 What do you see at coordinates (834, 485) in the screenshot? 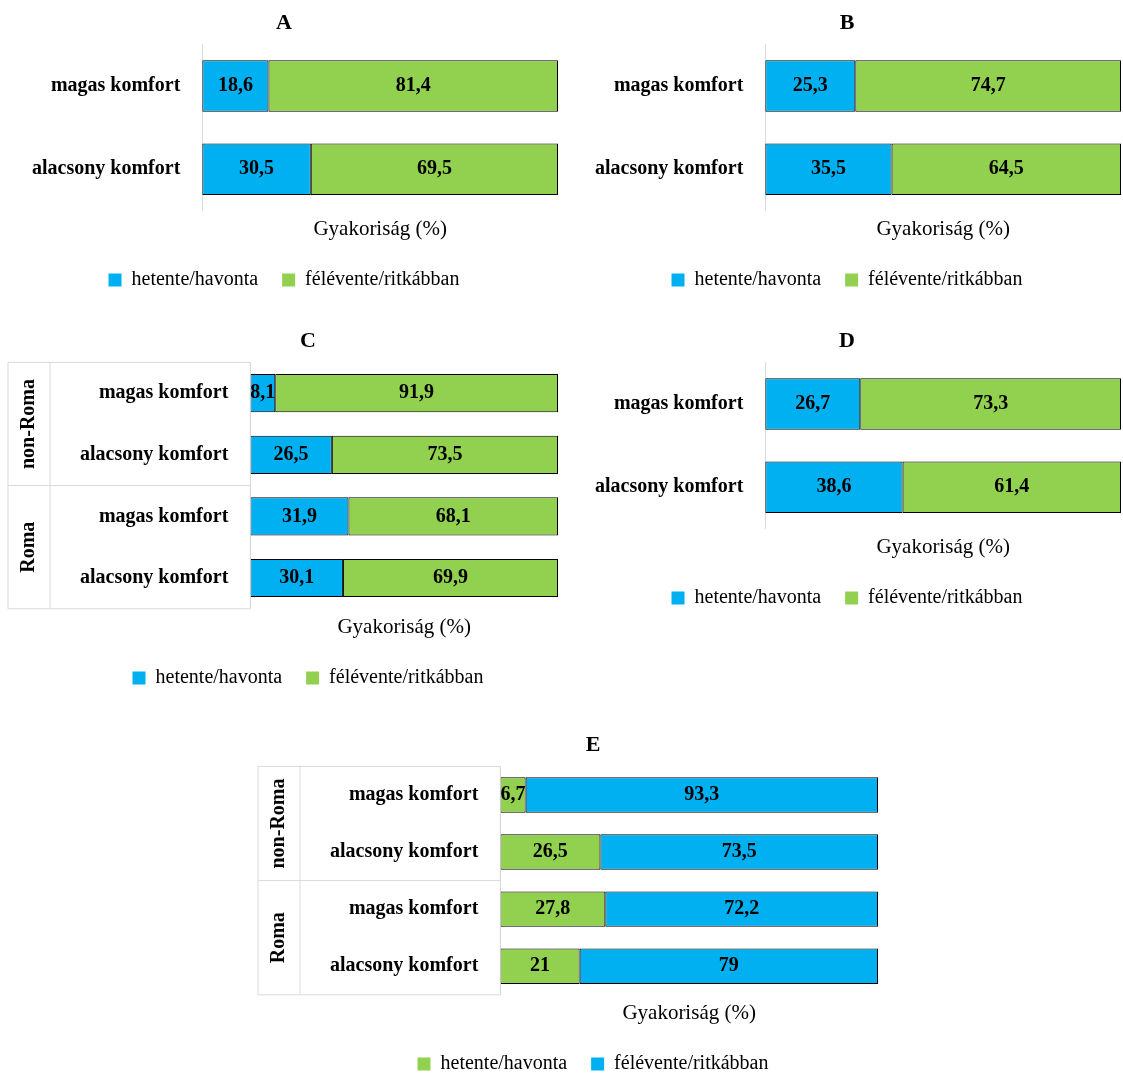
I see `data-label: 38,6` at bounding box center [834, 485].